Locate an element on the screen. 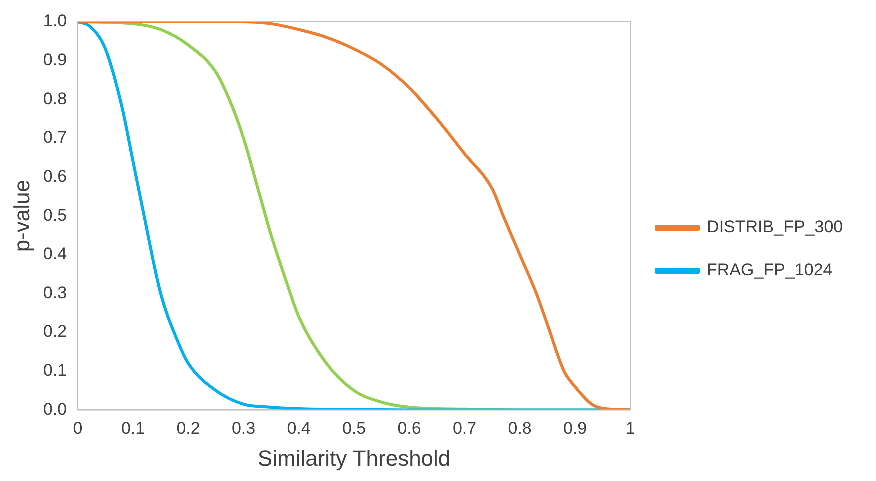 The width and height of the screenshot is (876, 481). x-tick-label: 0.6 is located at coordinates (410, 428).